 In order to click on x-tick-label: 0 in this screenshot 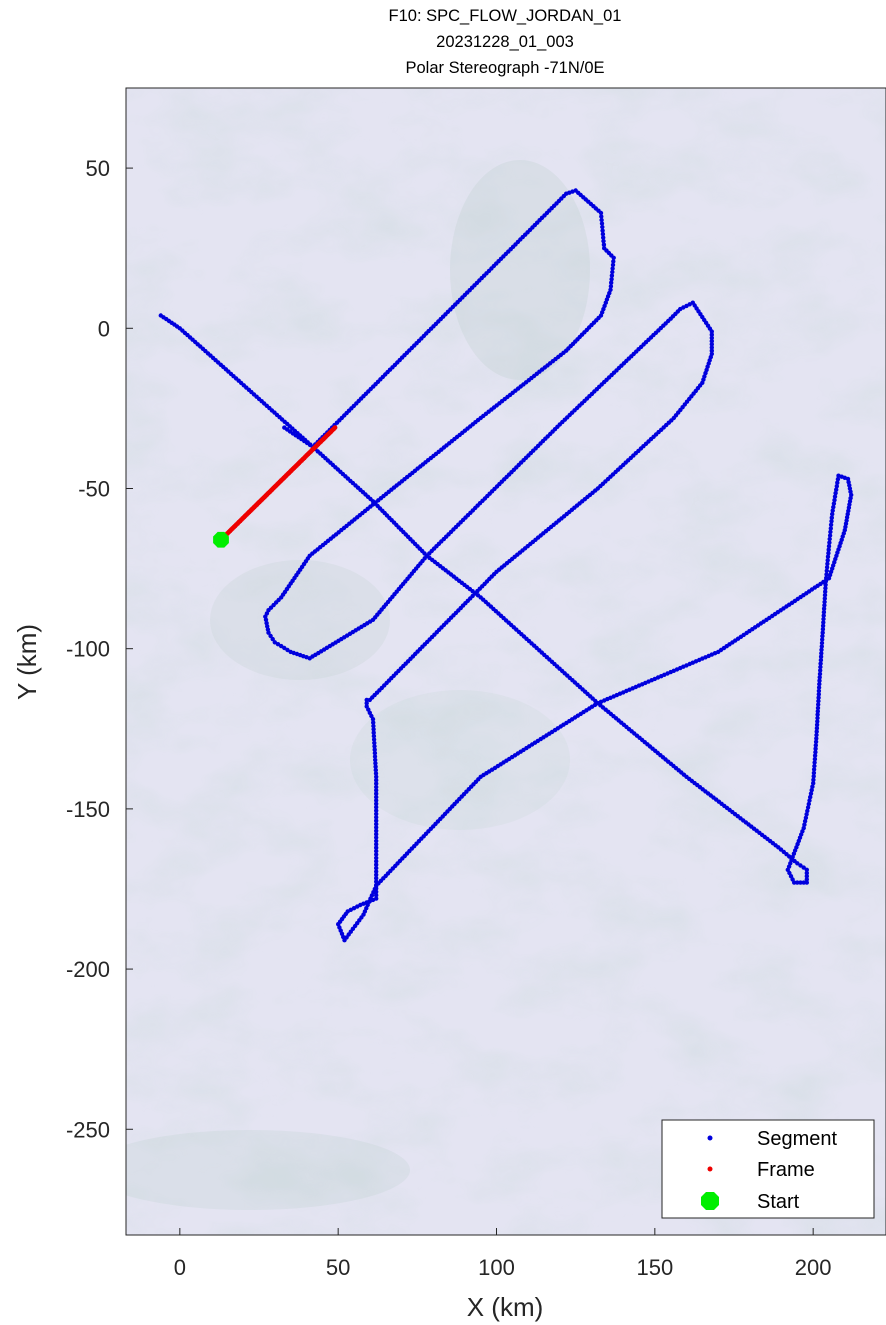, I will do `click(180, 1267)`.